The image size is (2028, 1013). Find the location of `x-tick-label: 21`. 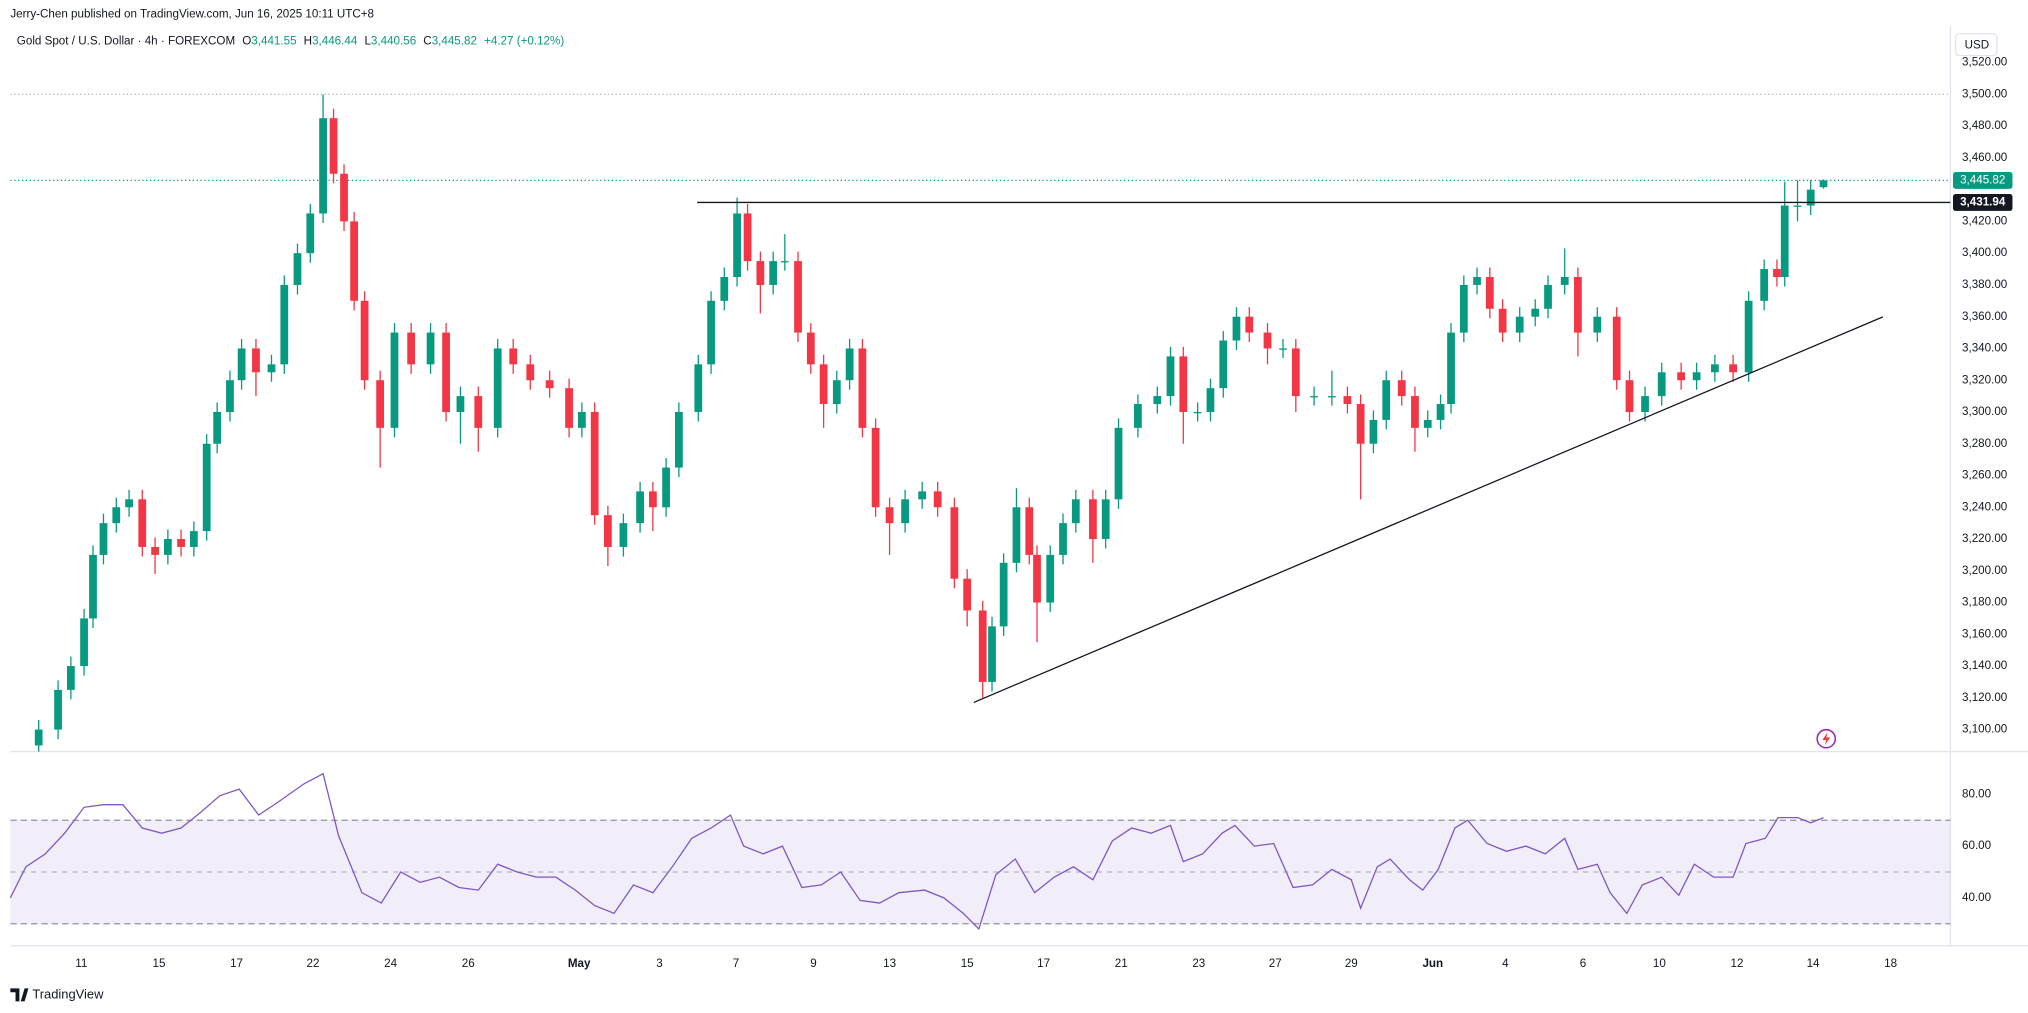

x-tick-label: 21 is located at coordinates (1121, 963).